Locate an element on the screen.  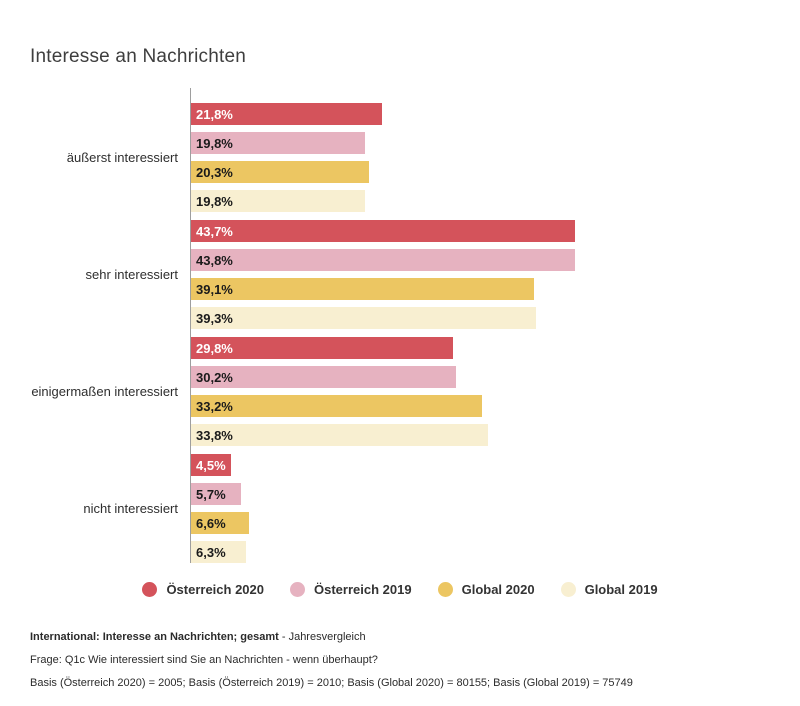
bar-oesterreich-2020: 4,5% is located at coordinates (211, 465).